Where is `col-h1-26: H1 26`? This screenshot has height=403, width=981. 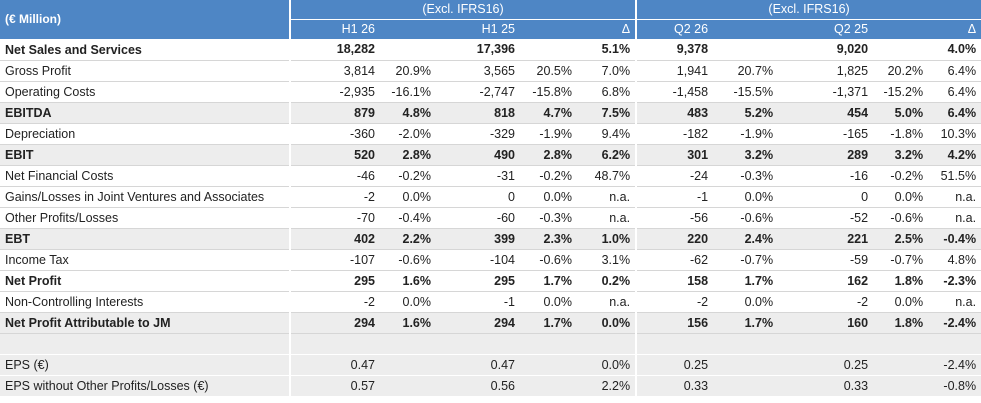 col-h1-26: H1 26 is located at coordinates (334, 29).